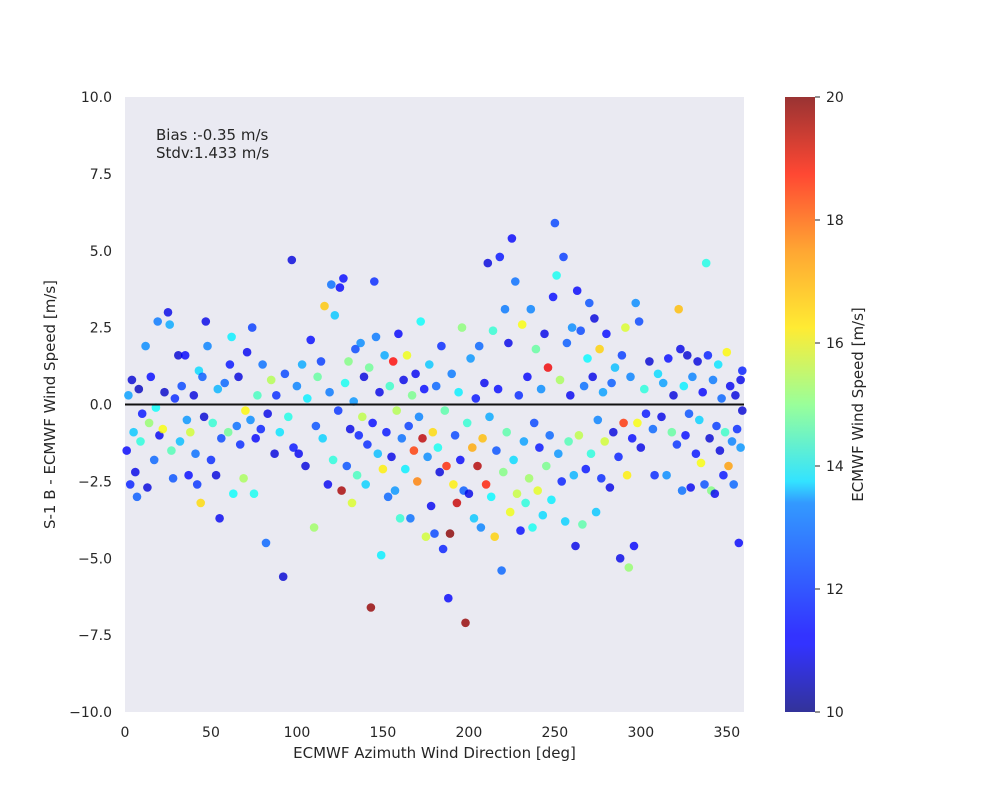 The image size is (1000, 800). I want to click on x-tick-label: 100, so click(297, 733).